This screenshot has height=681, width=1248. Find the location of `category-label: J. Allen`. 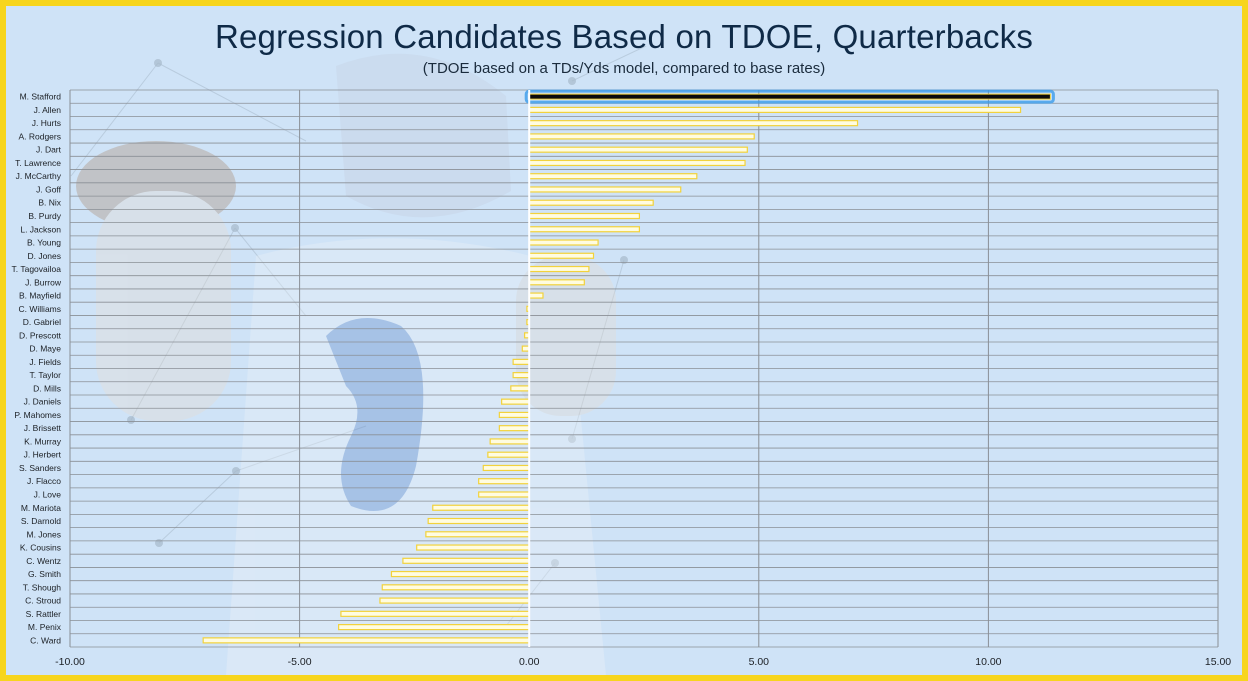

category-label: J. Allen is located at coordinates (48, 110).